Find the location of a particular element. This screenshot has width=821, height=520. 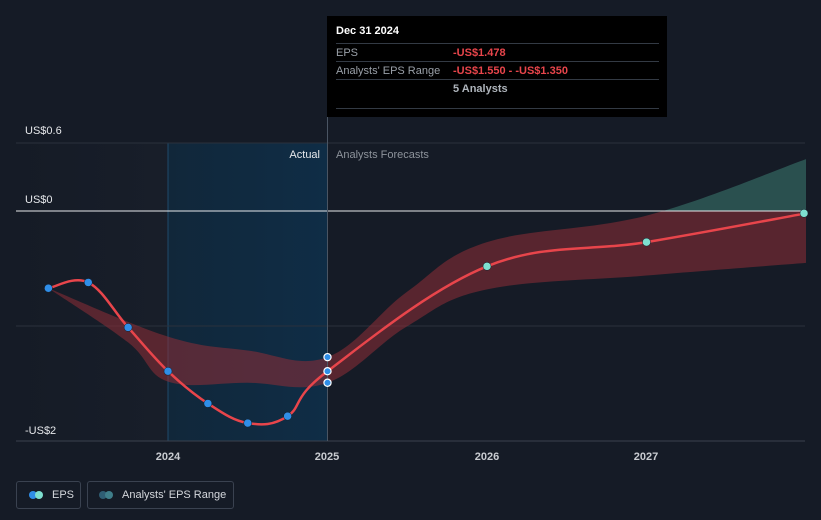

y-tick-label: US$0.6 is located at coordinates (43, 131).